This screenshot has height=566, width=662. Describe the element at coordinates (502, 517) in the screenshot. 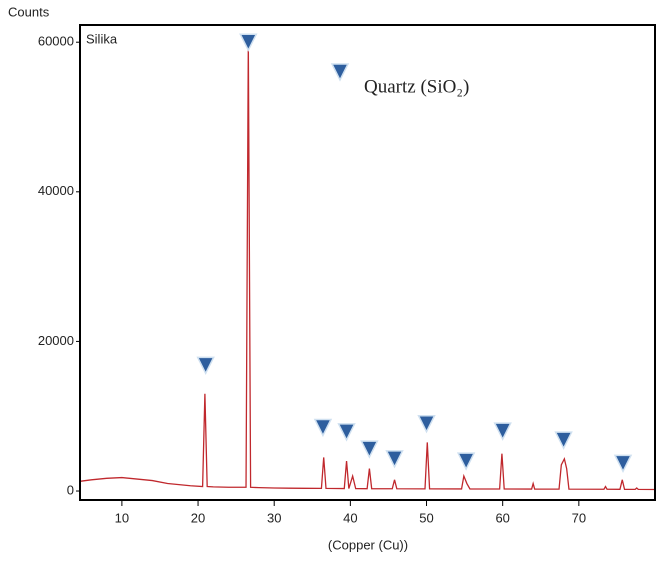

I see `x-tick-label: 60` at that location.